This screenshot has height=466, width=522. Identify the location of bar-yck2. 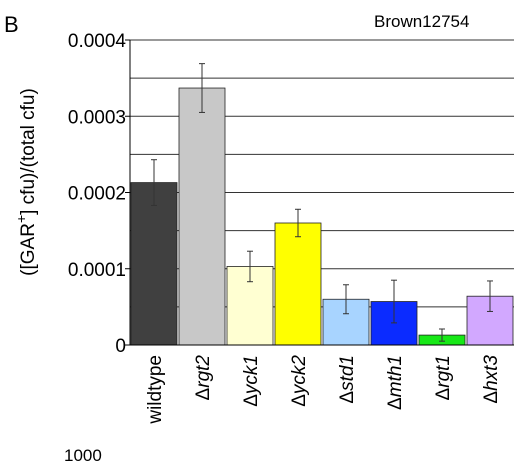
(298, 284).